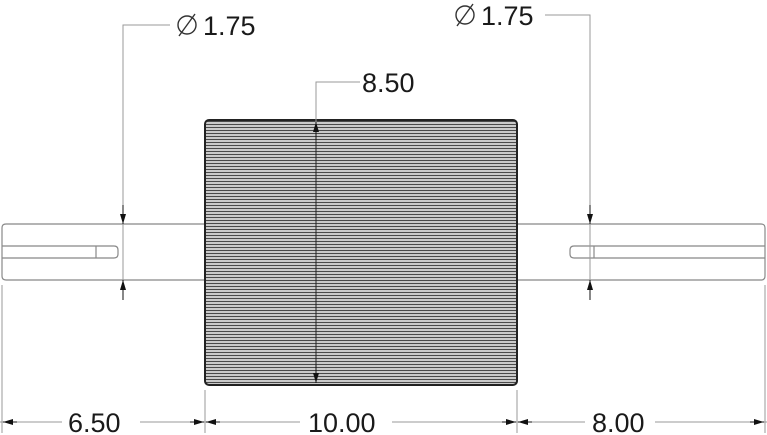 The image size is (767, 435). I want to click on right-keyway, so click(667, 252).